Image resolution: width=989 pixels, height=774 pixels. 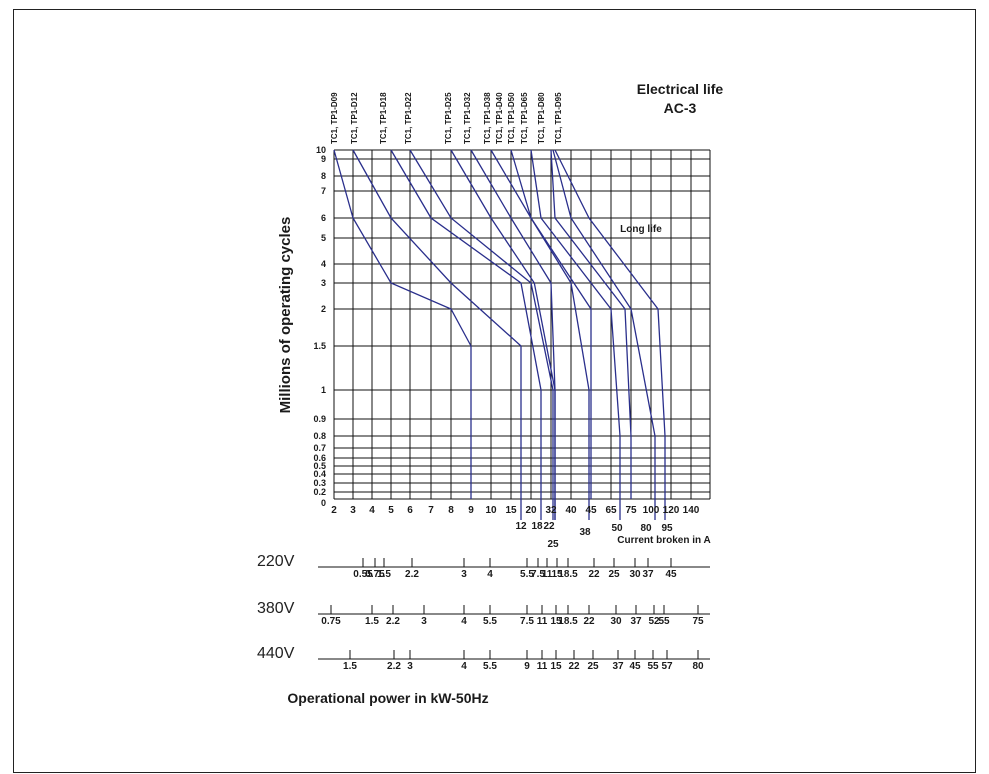 I want to click on x-tick-label: 40, so click(x=571, y=510).